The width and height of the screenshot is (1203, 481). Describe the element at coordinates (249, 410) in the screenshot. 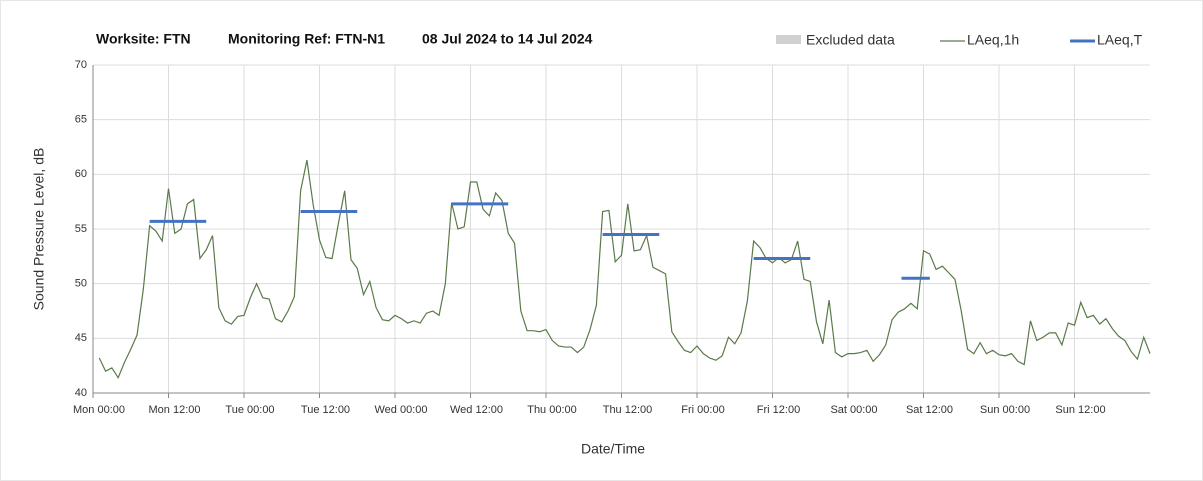

I see `x-tick-label: Tue 00:00` at that location.